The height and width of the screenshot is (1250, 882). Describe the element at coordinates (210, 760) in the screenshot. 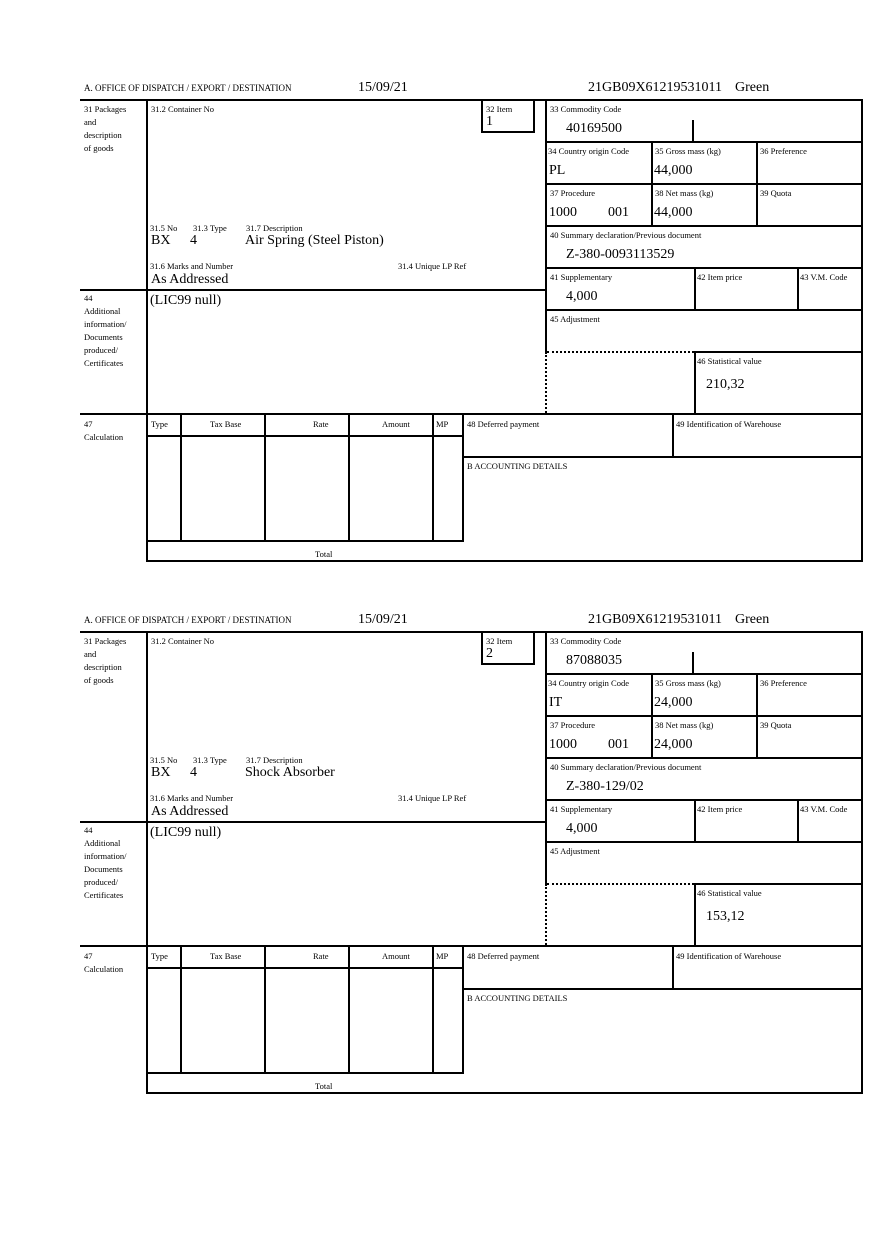

I see `pkg-type-label: 31.3 Type` at that location.